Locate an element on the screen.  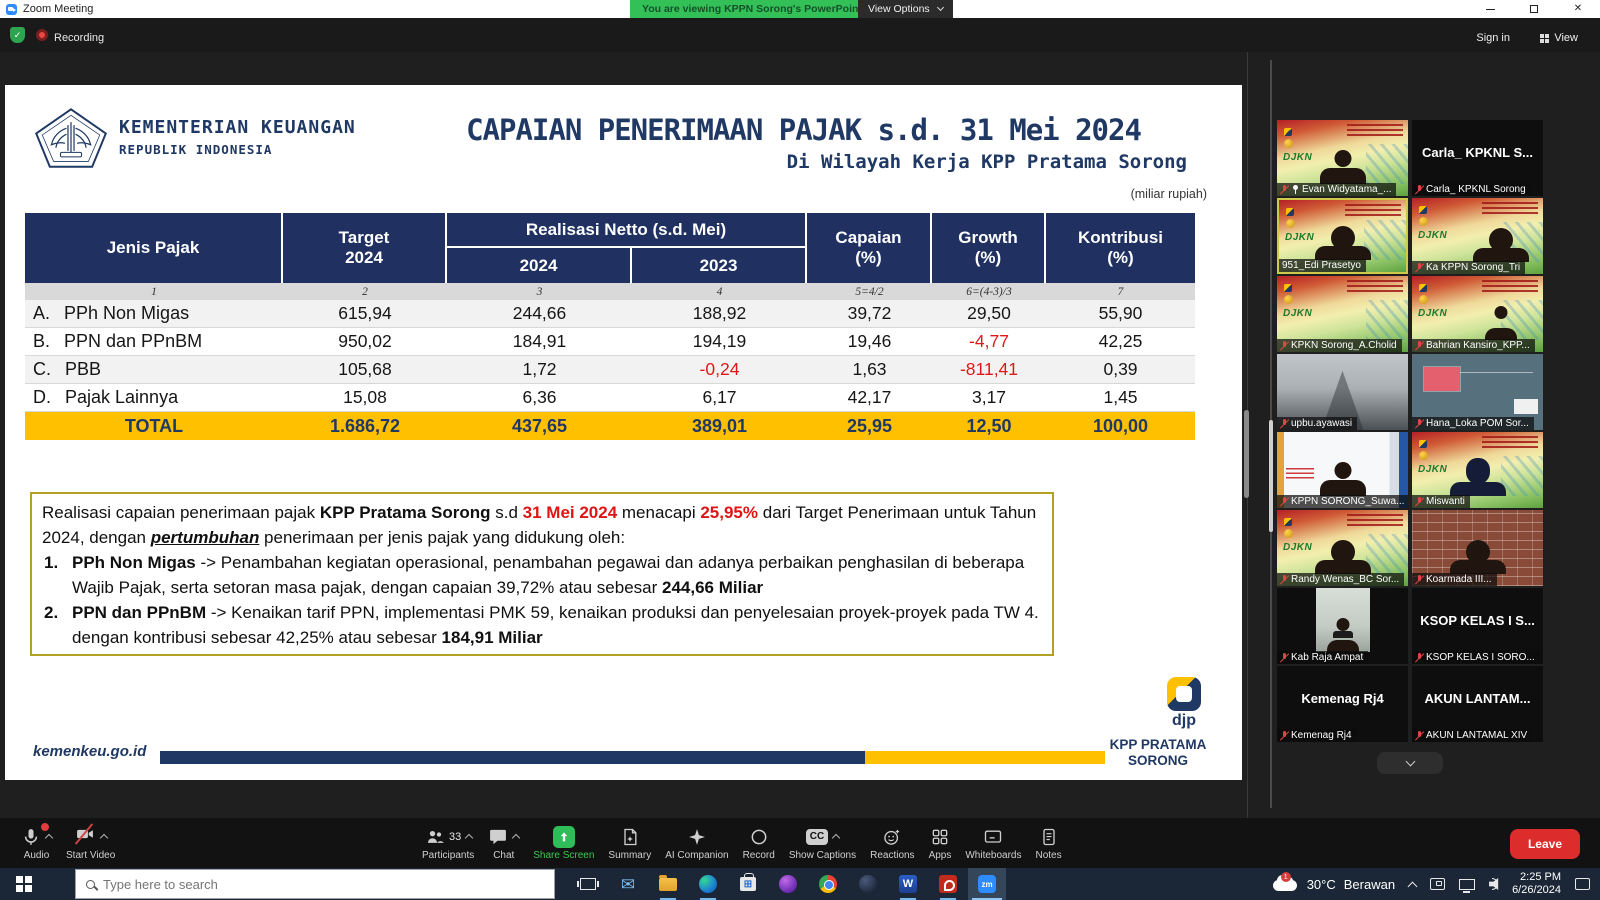
snip-tray-icon is located at coordinates (1438, 884).